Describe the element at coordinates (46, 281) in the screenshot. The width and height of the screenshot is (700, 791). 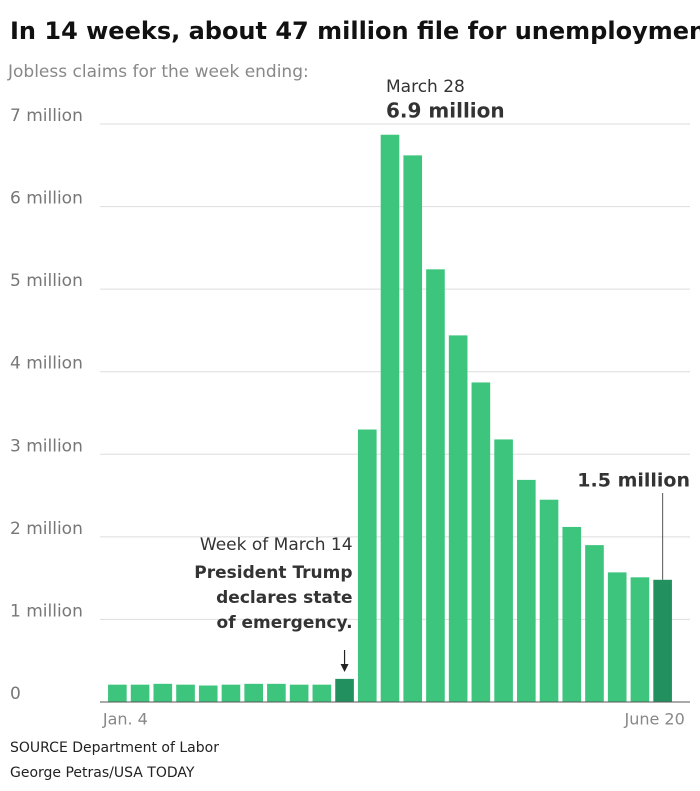
I see `y-tick-label: 5 million` at that location.